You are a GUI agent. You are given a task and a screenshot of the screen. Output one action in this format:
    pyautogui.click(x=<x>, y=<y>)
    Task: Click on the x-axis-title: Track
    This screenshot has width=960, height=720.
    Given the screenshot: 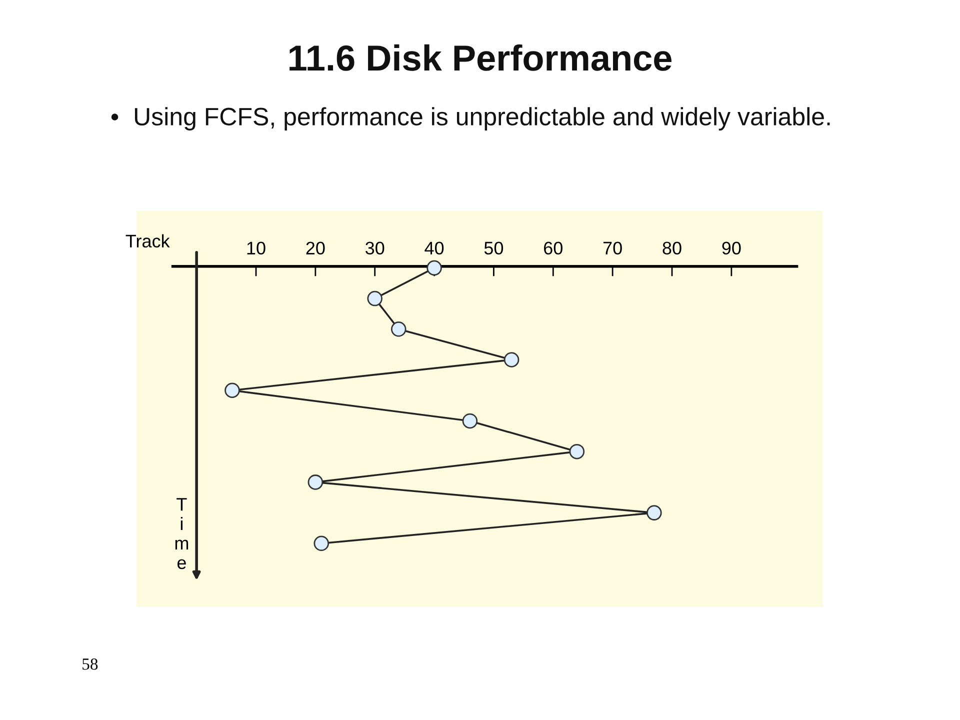 What is the action you would take?
    pyautogui.click(x=148, y=241)
    